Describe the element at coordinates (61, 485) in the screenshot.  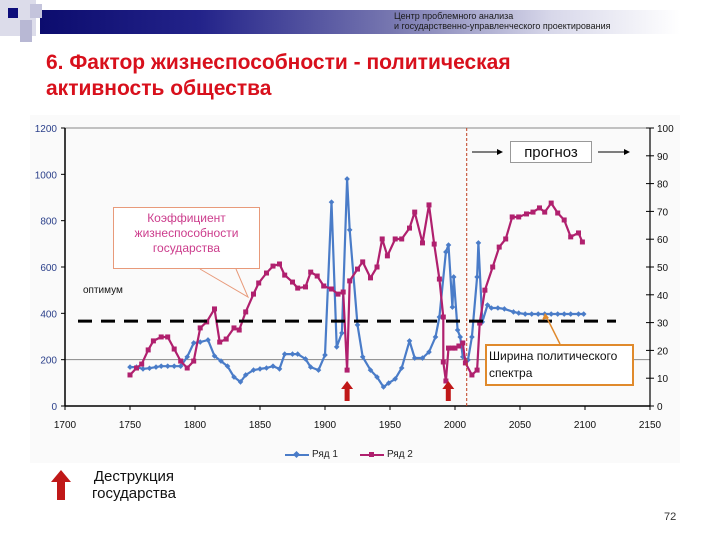
I see `destruction-arrow-icon` at that location.